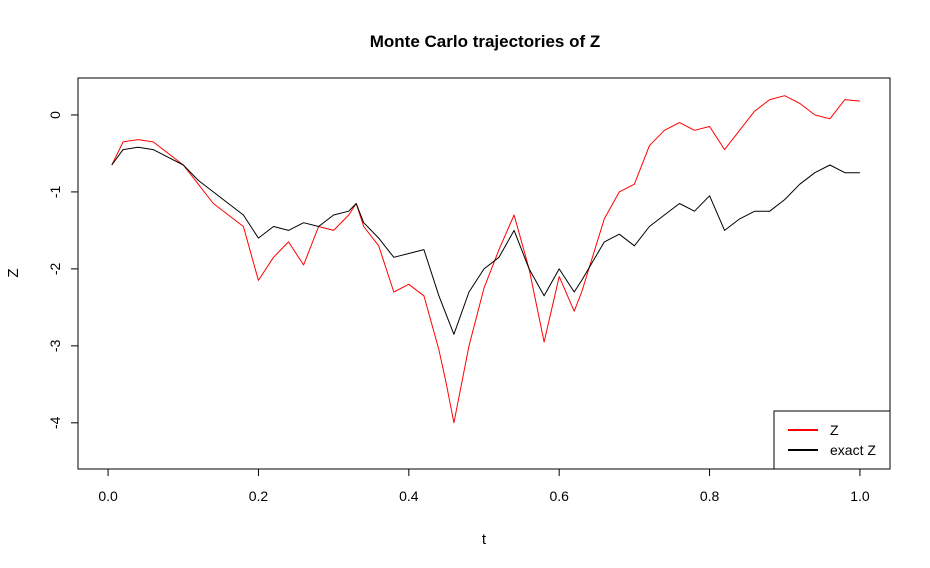 The width and height of the screenshot is (930, 568). What do you see at coordinates (55, 268) in the screenshot?
I see `y-tick-label: -2` at bounding box center [55, 268].